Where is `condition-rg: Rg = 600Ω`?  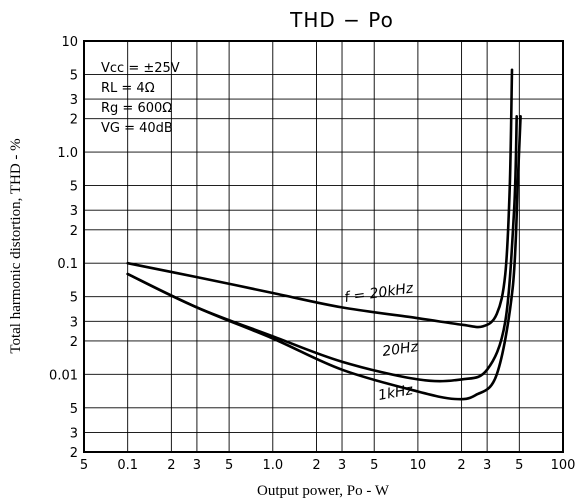 condition-rg: Rg = 600Ω is located at coordinates (136, 108).